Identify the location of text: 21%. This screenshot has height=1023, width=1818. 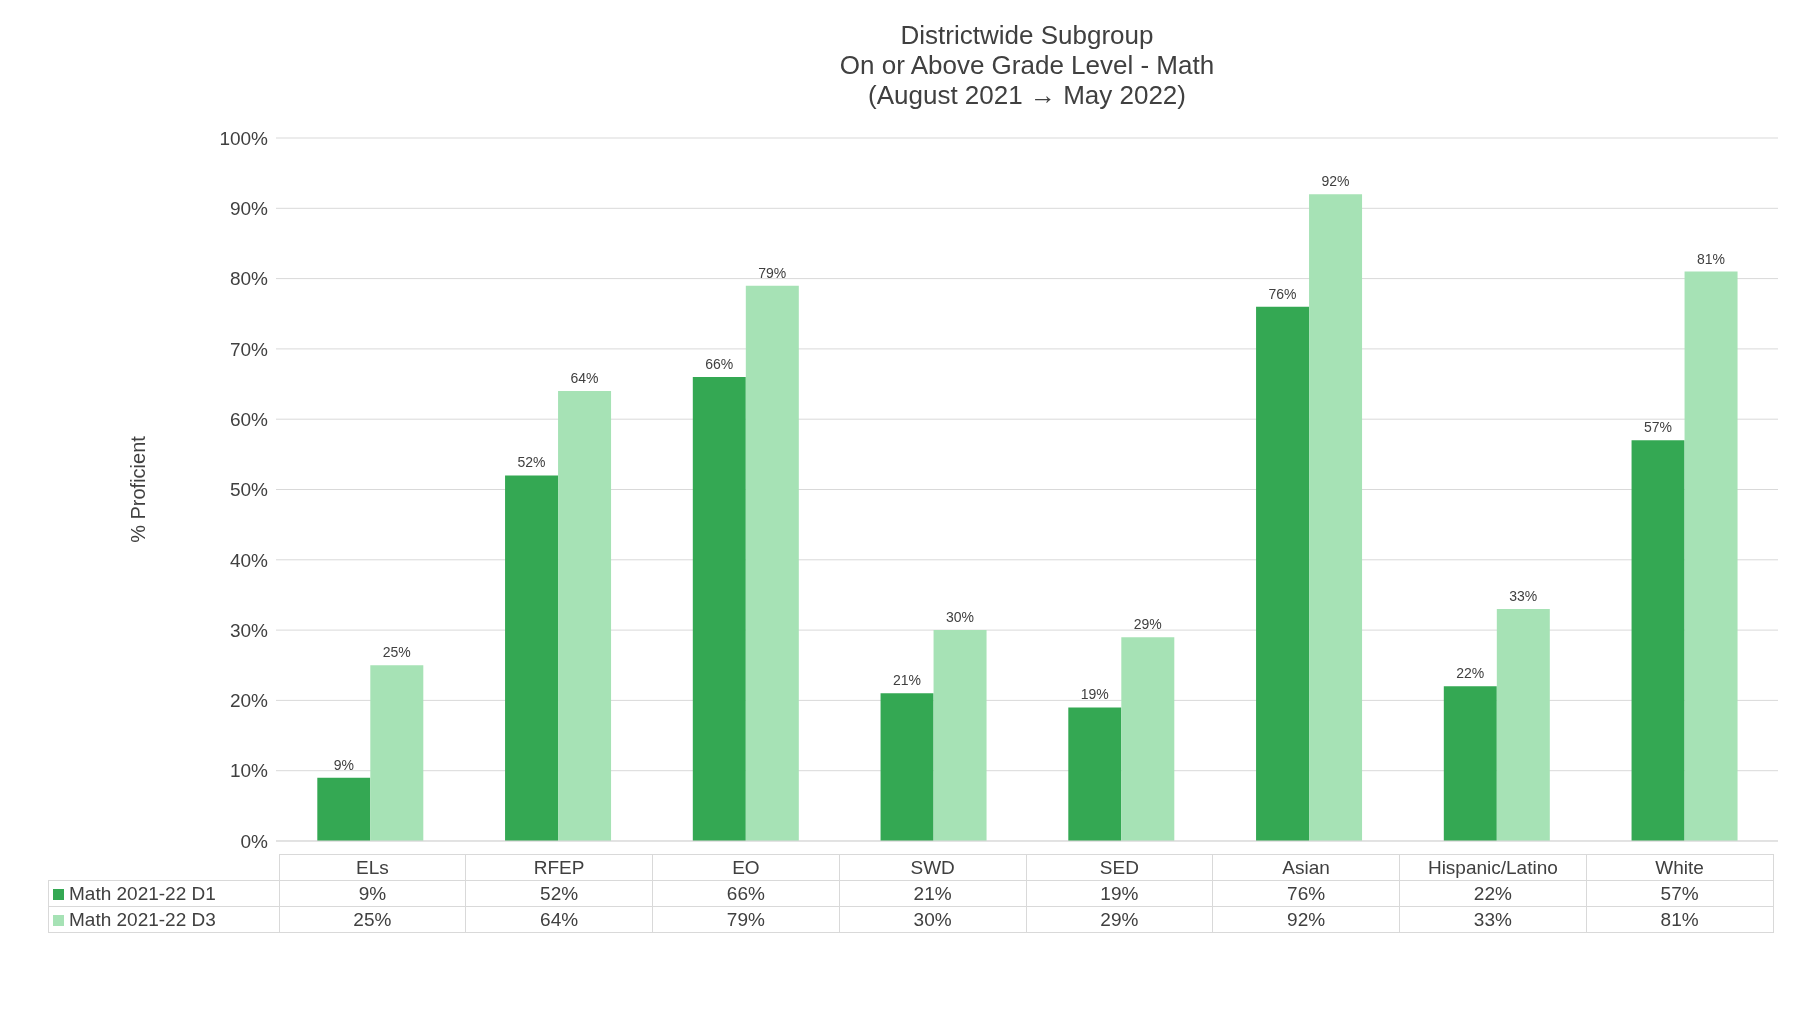
(907, 680).